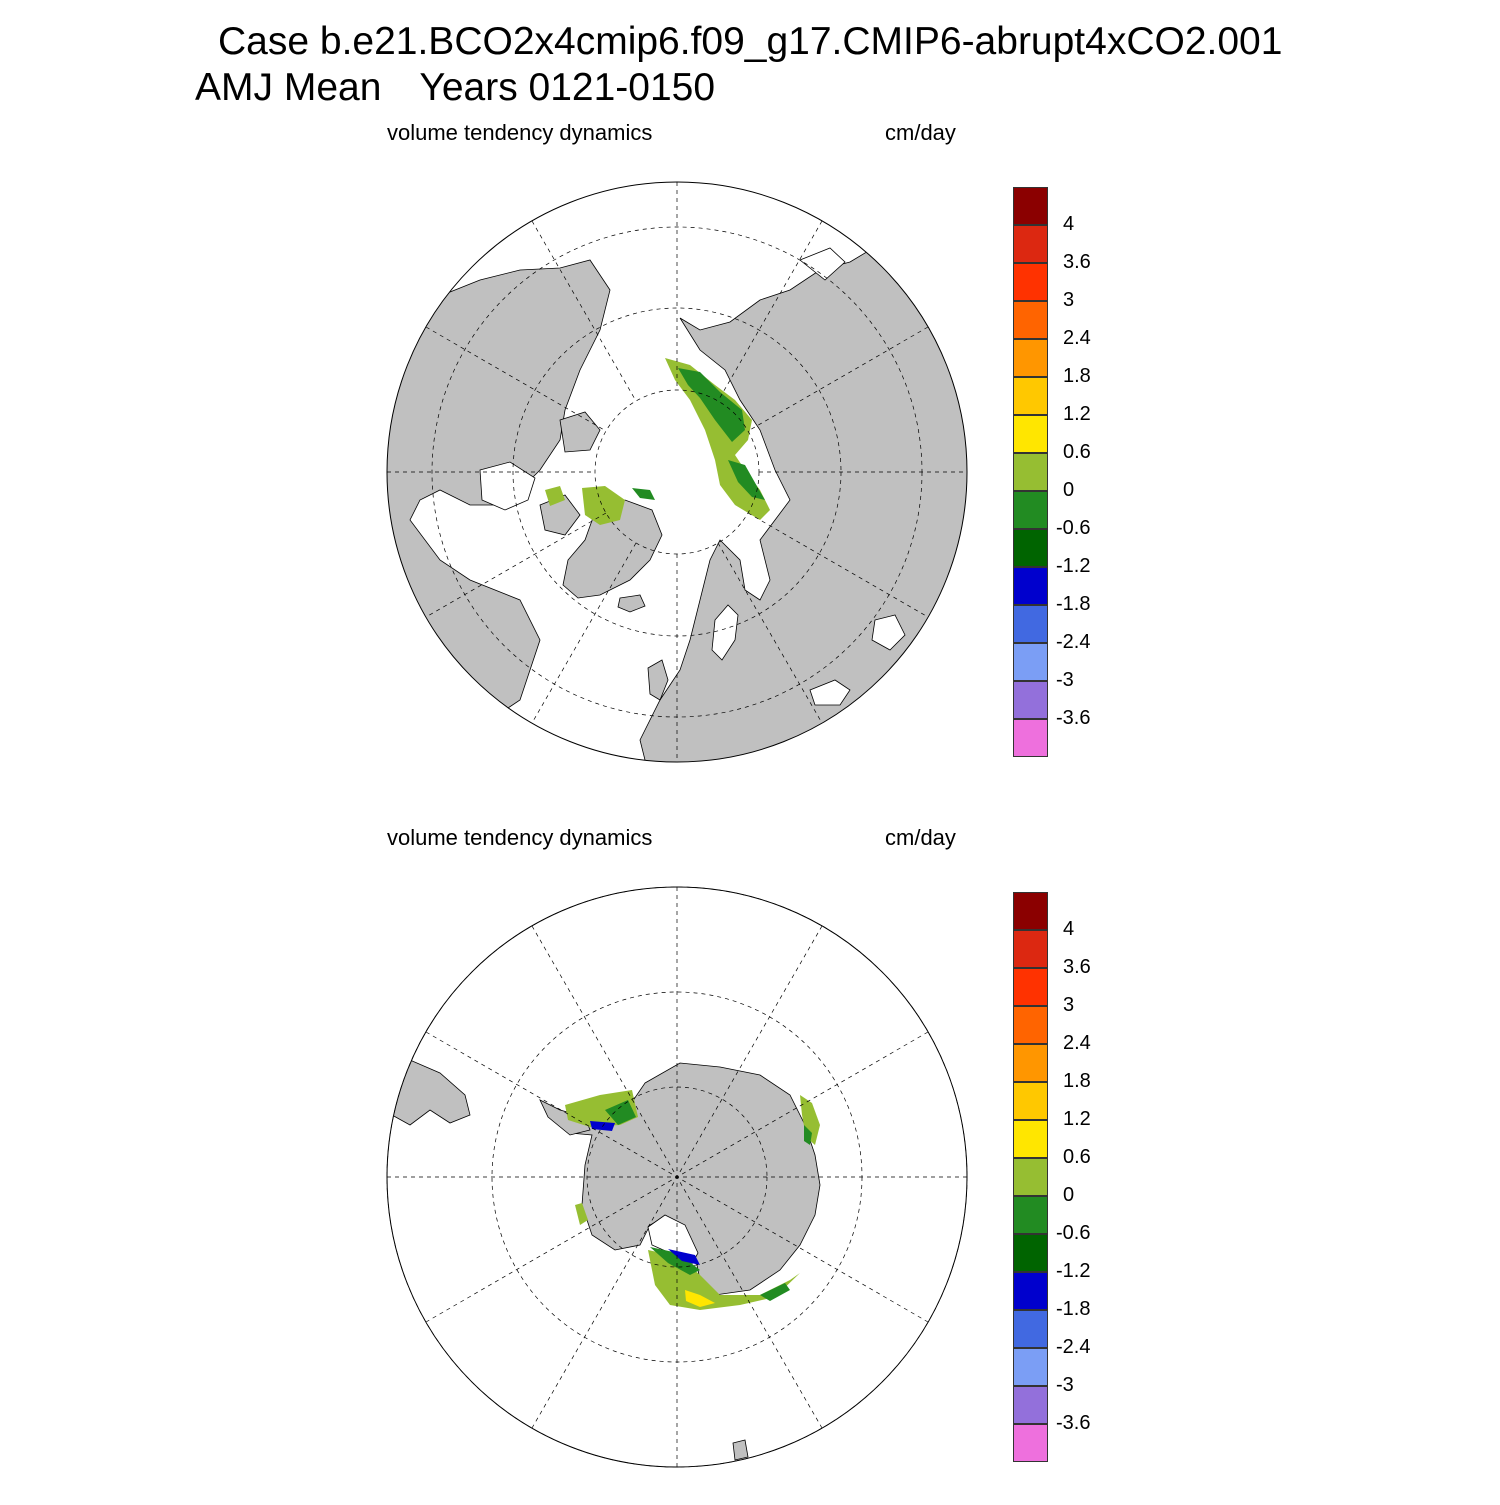 The width and height of the screenshot is (1500, 1505). What do you see at coordinates (692, 1200) in the screenshot?
I see `sea-ice-field-south` at bounding box center [692, 1200].